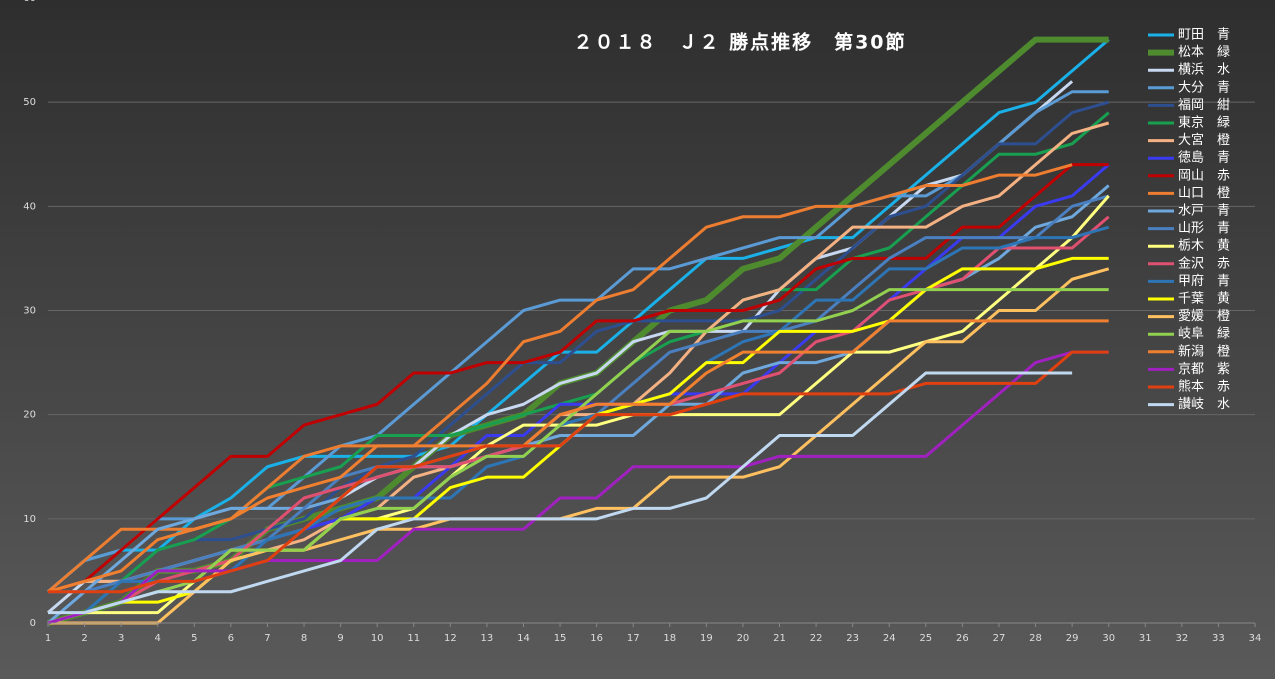 The width and height of the screenshot is (1275, 679). Describe the element at coordinates (1204, 158) in the screenshot. I see `legend-label: 徳島 青` at that location.